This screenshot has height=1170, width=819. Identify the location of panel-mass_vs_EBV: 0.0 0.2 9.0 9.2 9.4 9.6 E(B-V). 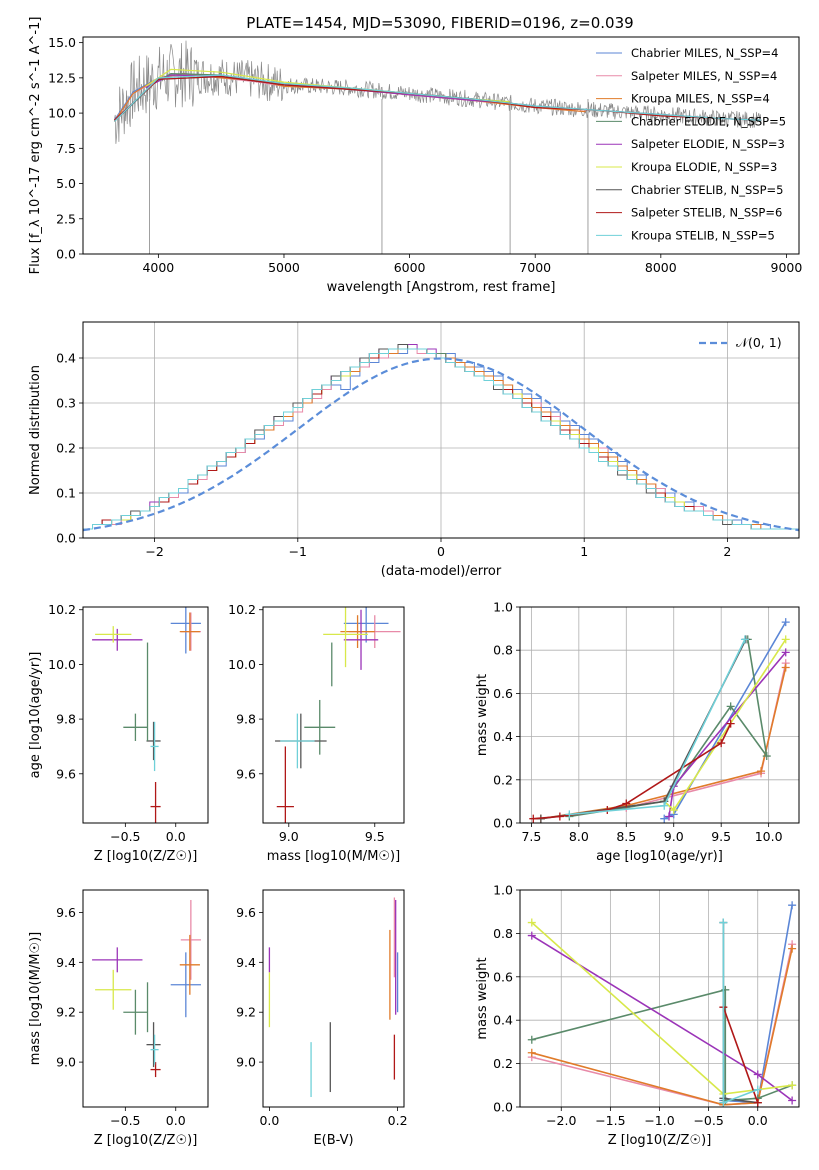
(322, 1018).